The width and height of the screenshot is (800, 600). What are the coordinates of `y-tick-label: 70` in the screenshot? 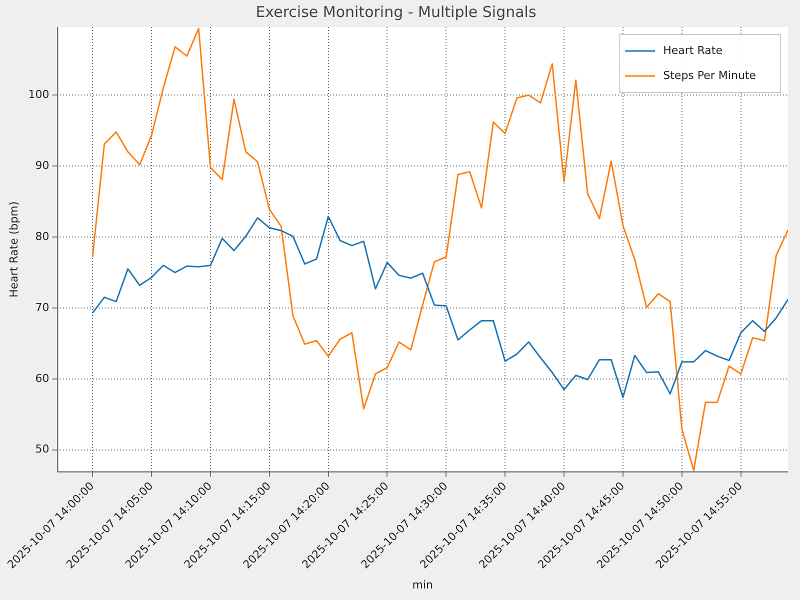 It's located at (42, 307).